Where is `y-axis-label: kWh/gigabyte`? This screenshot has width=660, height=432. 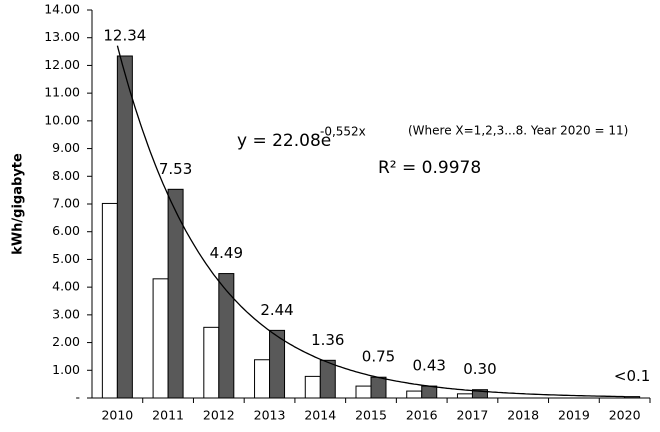
y-axis-label: kWh/gigabyte is located at coordinates (18, 204).